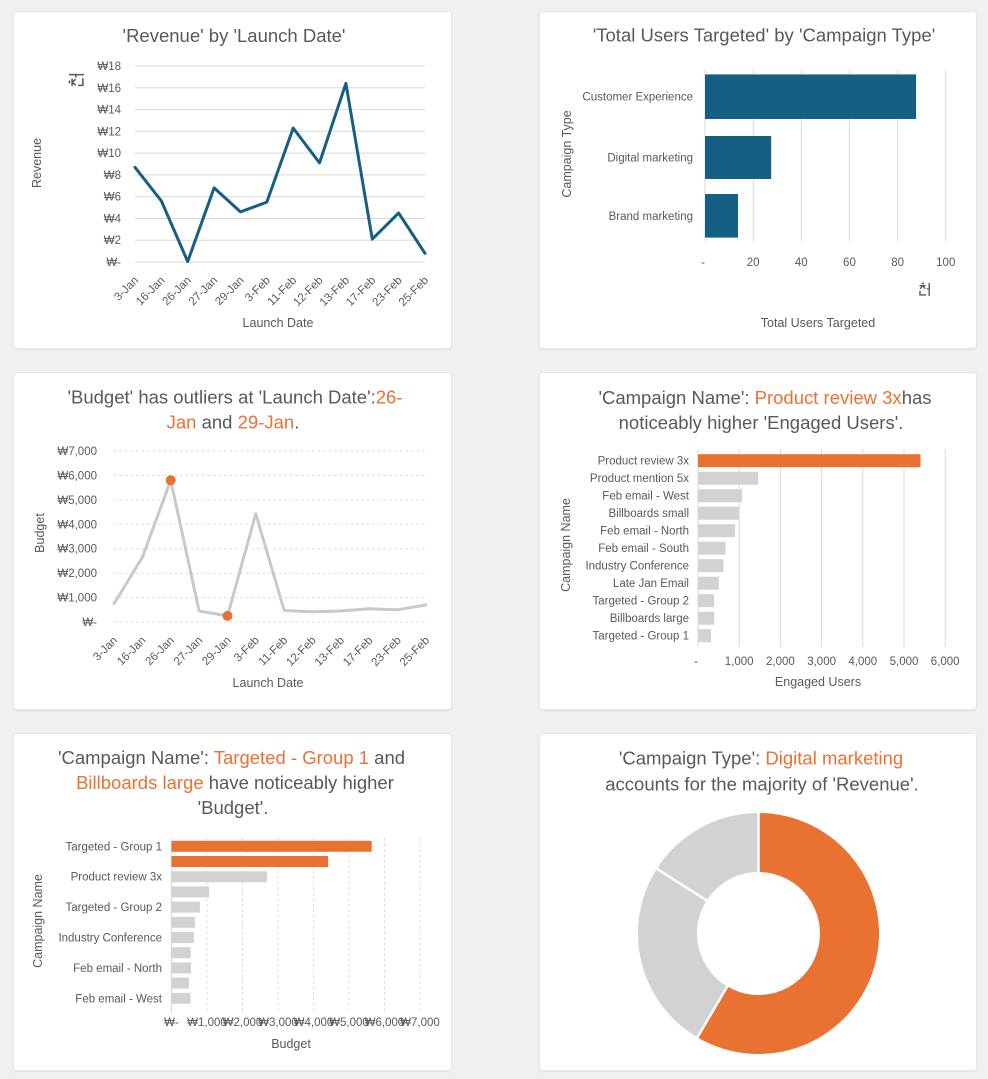  What do you see at coordinates (233, 807) in the screenshot?
I see `svg-text: 'Budget'.` at bounding box center [233, 807].